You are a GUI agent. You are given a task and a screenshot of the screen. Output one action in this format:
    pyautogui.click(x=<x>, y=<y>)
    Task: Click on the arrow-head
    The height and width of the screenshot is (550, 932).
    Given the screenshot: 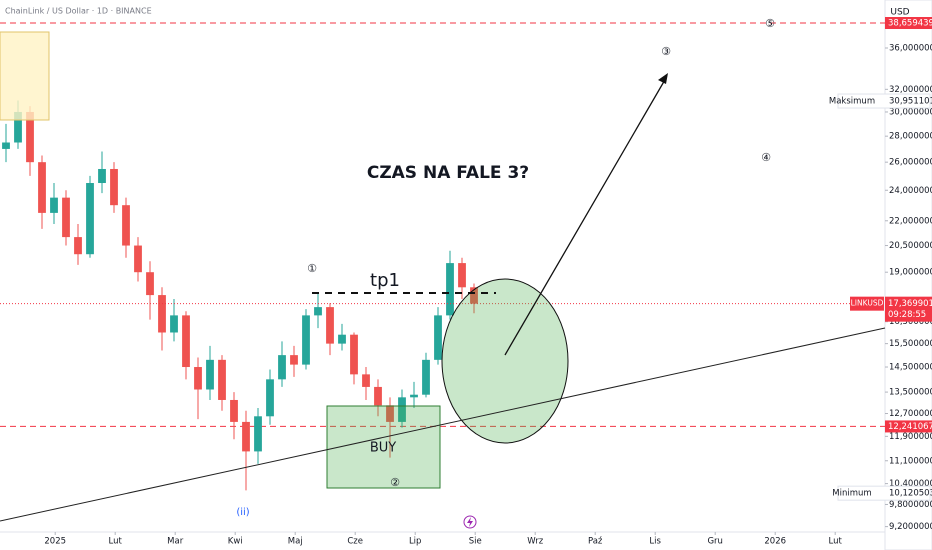 What is the action you would take?
    pyautogui.click(x=663, y=78)
    